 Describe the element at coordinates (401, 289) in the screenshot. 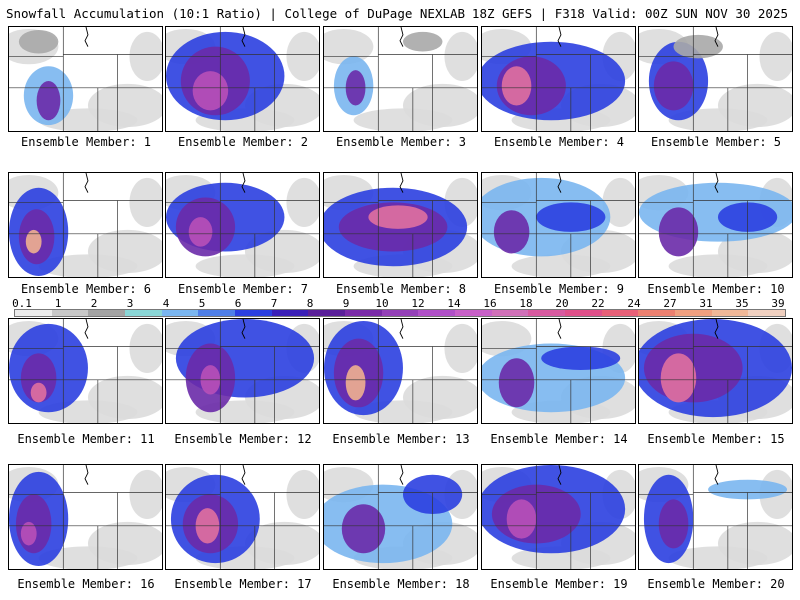

I see `ensemble-member-label: Ensemble Member: 8` at that location.